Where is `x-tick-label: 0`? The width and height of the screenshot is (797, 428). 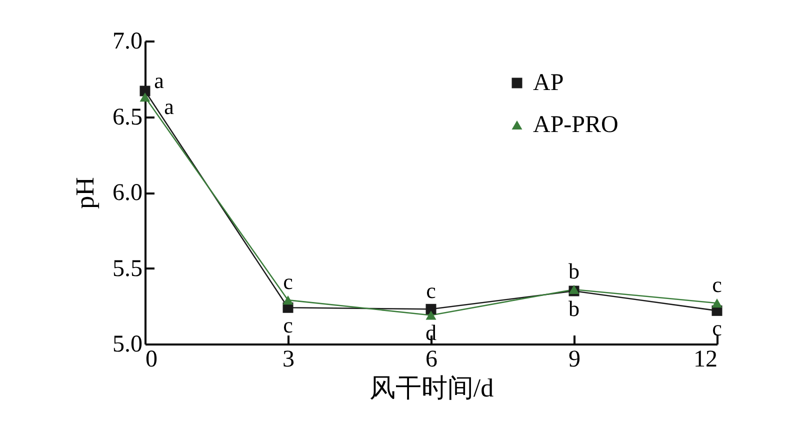 x-tick-label: 0 is located at coordinates (152, 359).